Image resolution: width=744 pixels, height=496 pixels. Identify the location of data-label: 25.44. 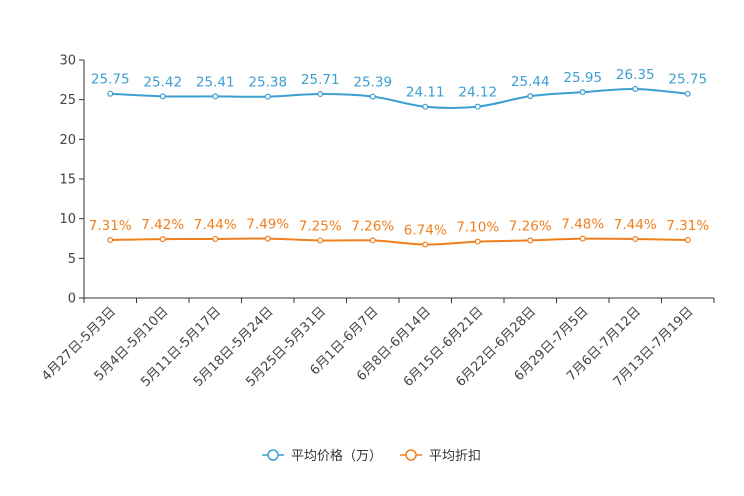
(530, 82).